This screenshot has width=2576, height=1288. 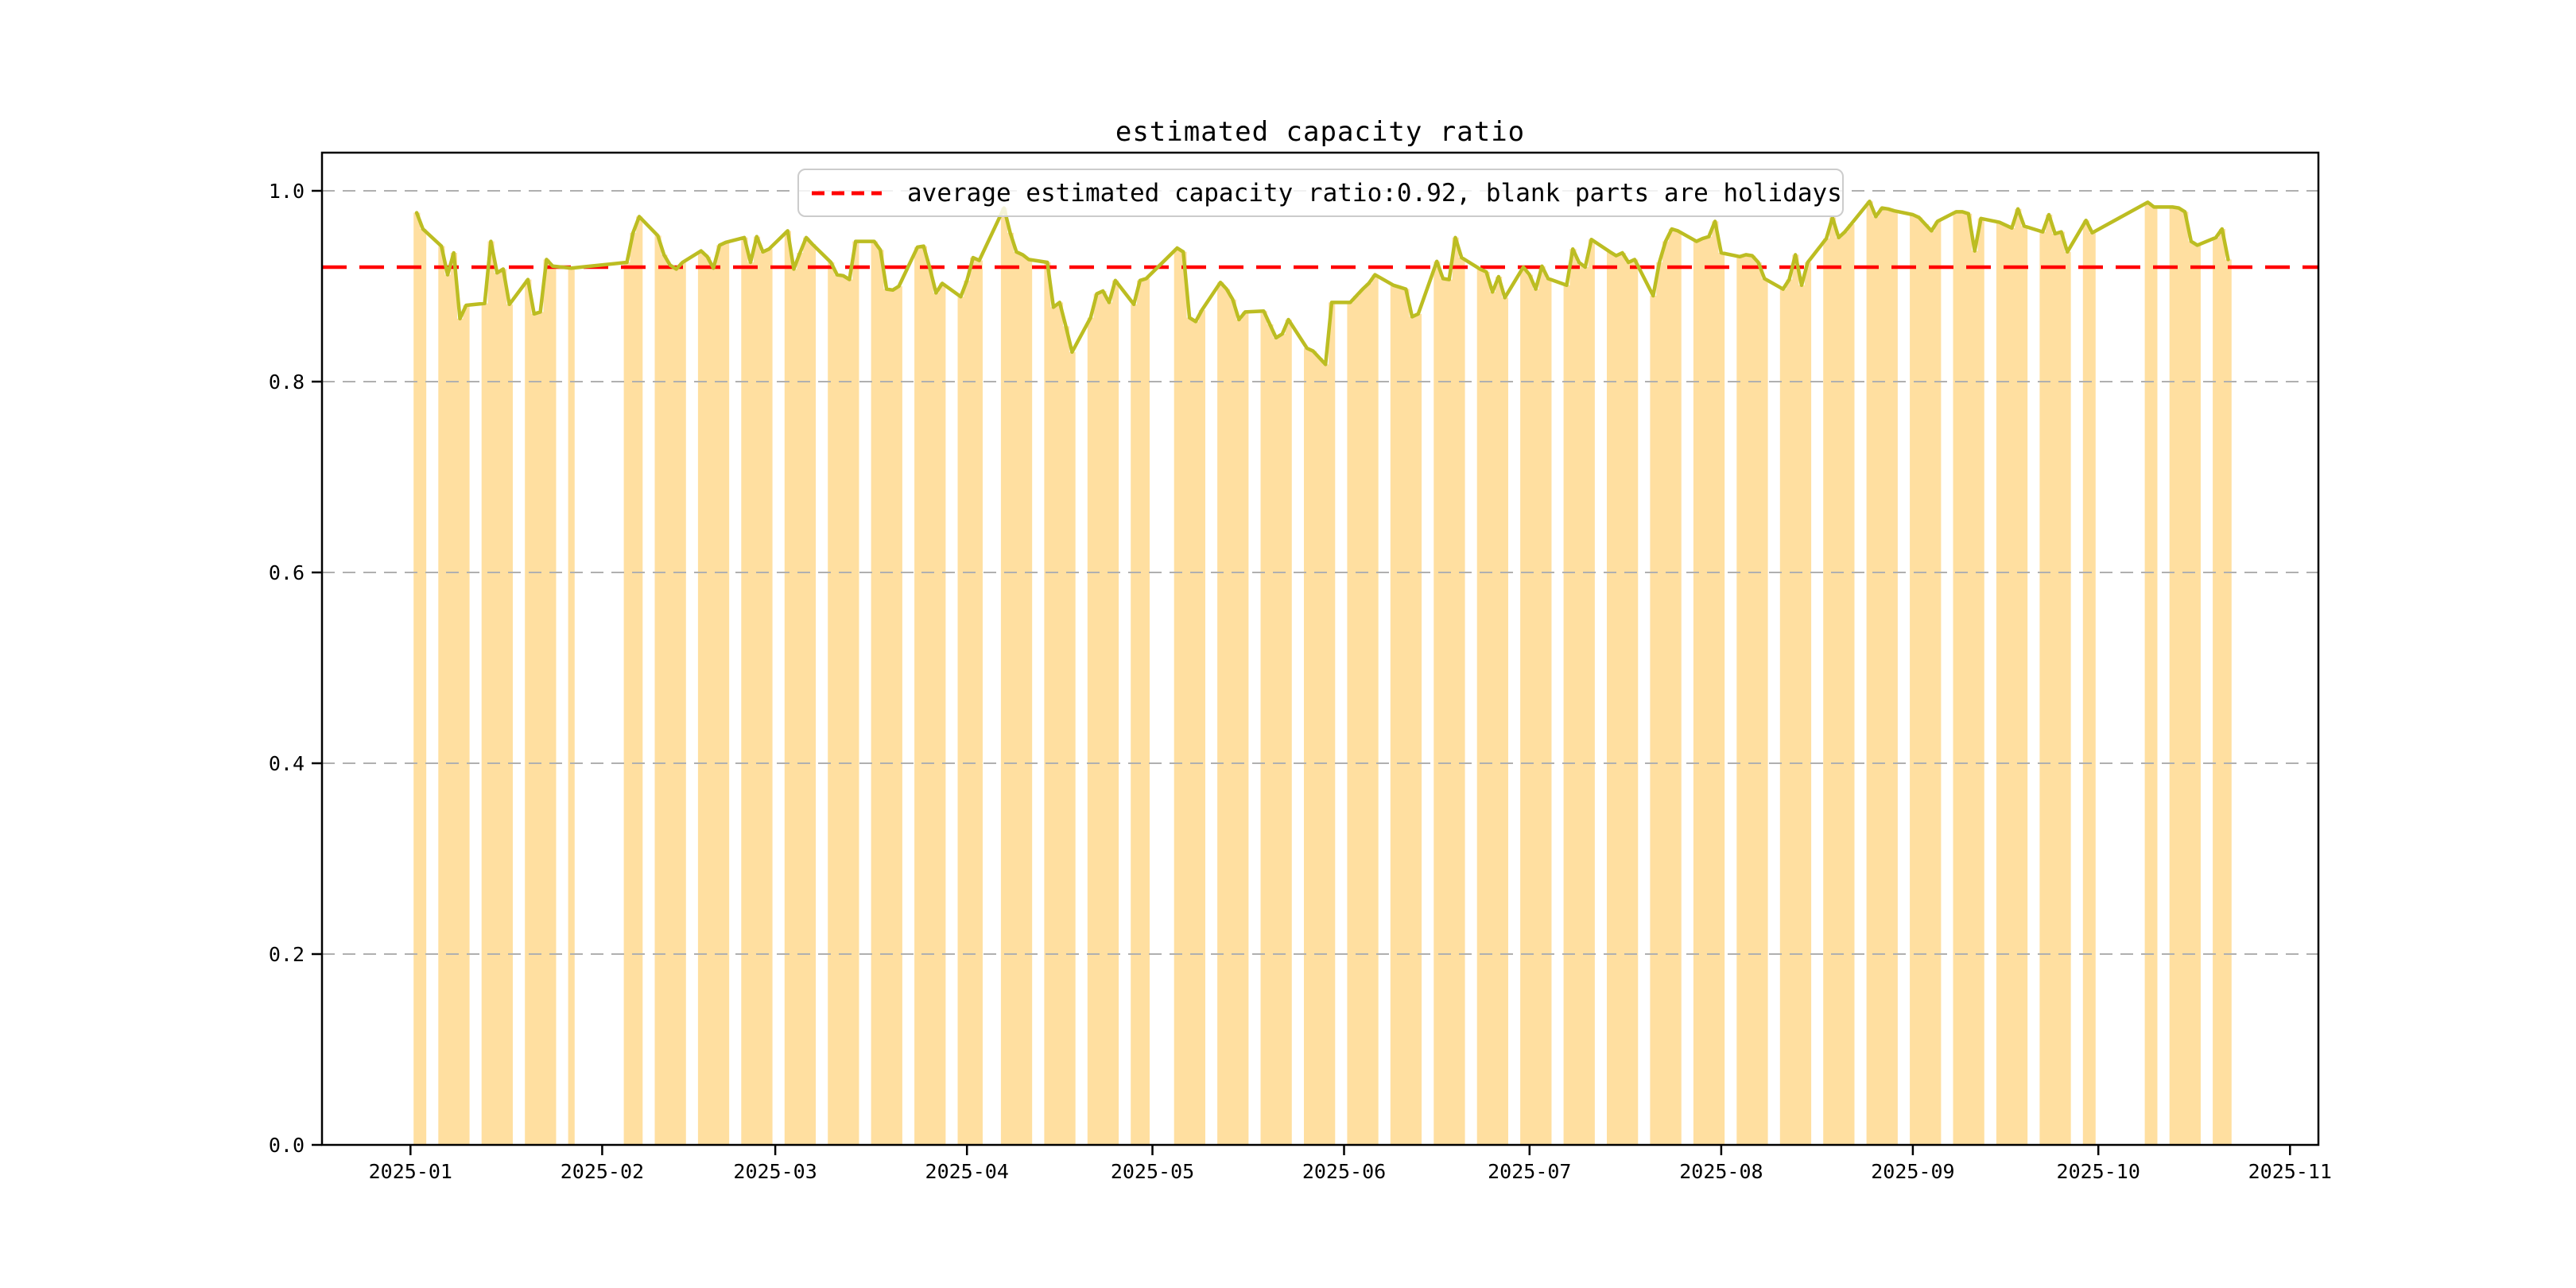 What do you see at coordinates (2098, 1171) in the screenshot?
I see `x-tick-label: 2025-10` at bounding box center [2098, 1171].